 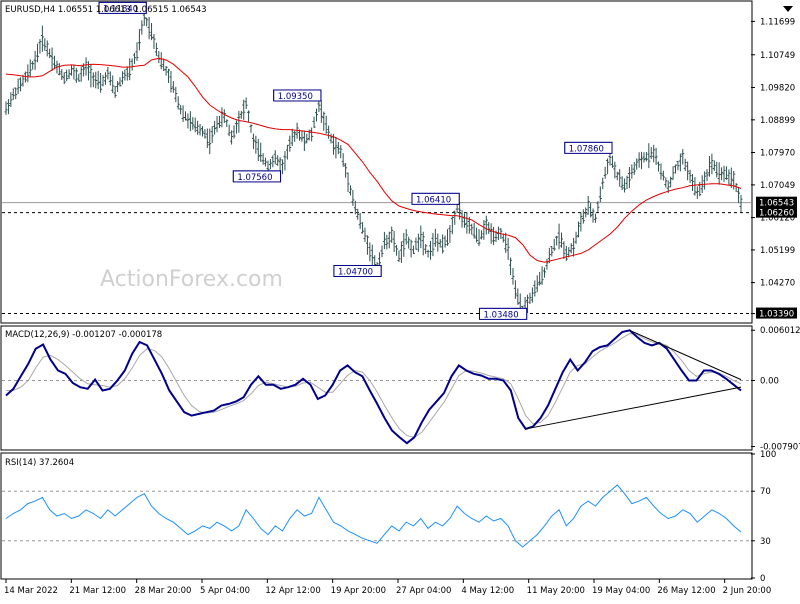 I want to click on y-tick-label: 1.10749, so click(x=777, y=56).